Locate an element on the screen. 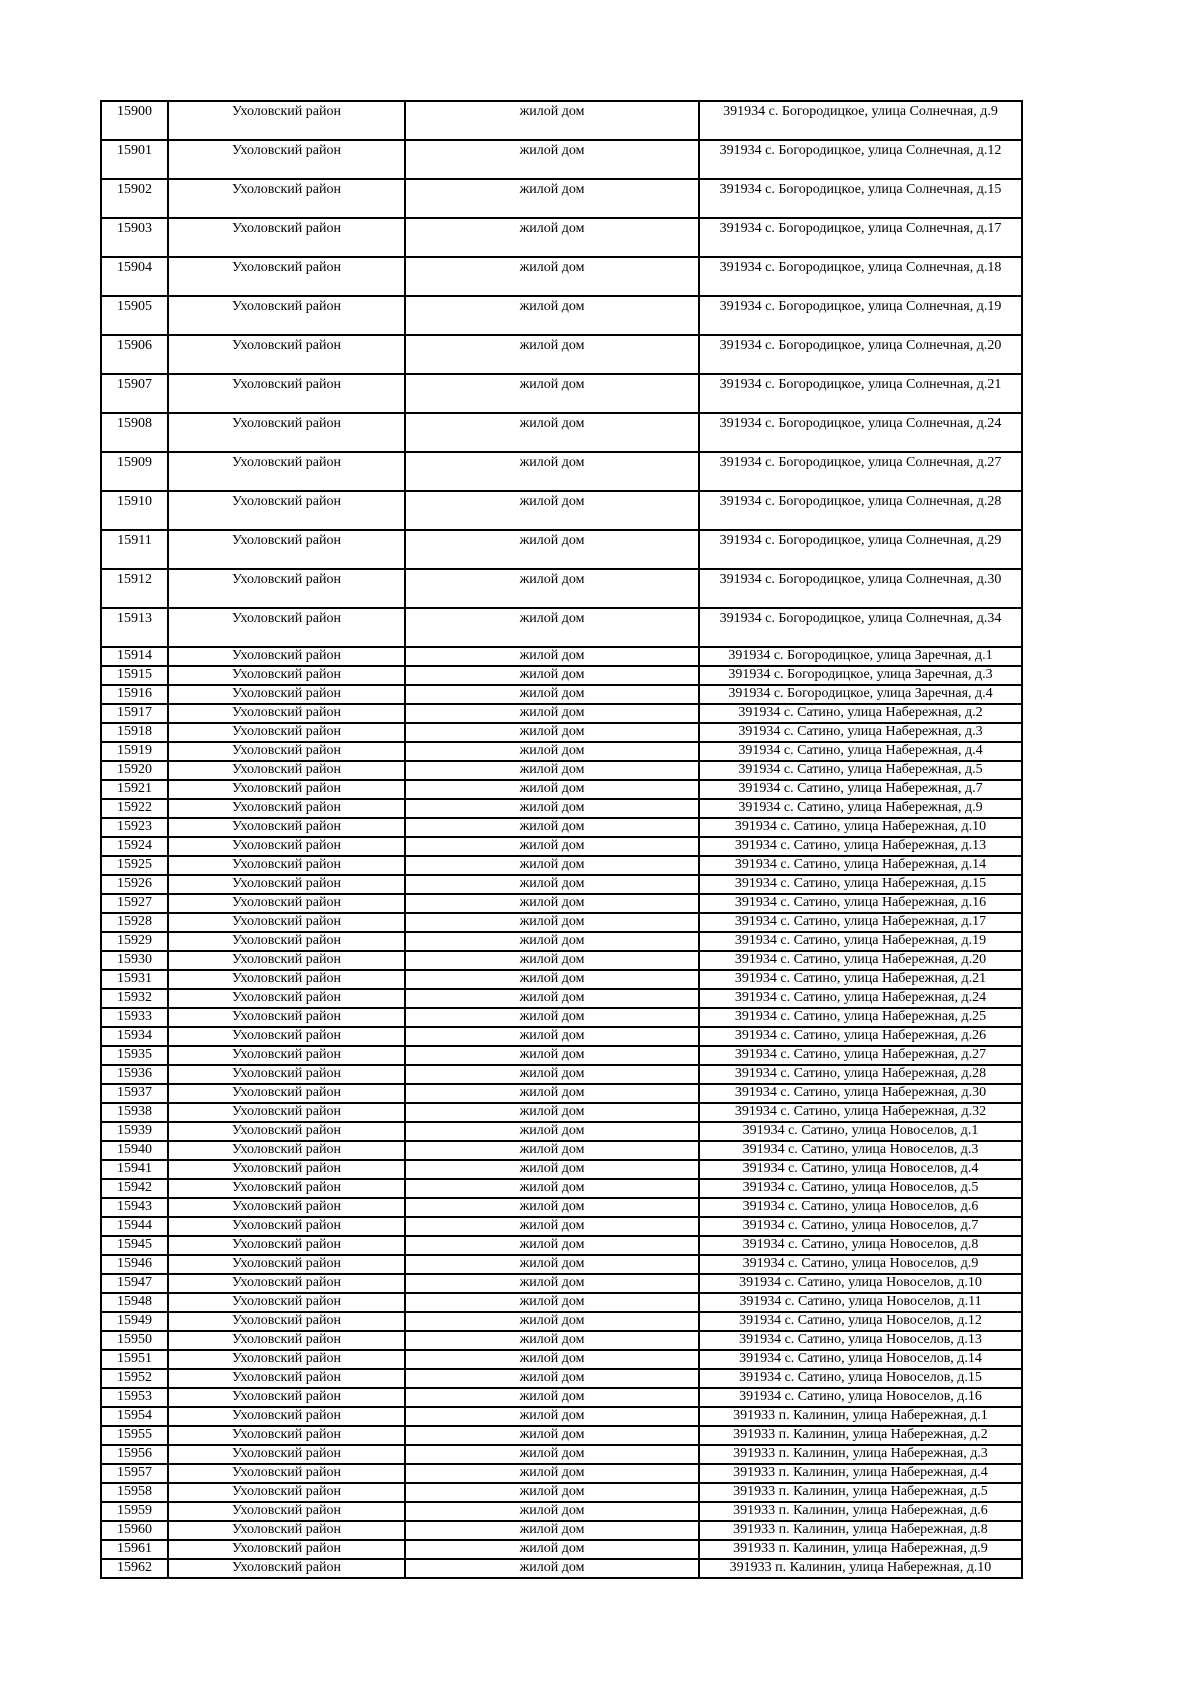 Image resolution: width=1200 pixels, height=1697 pixels. row-id: 15958 is located at coordinates (134, 1492).